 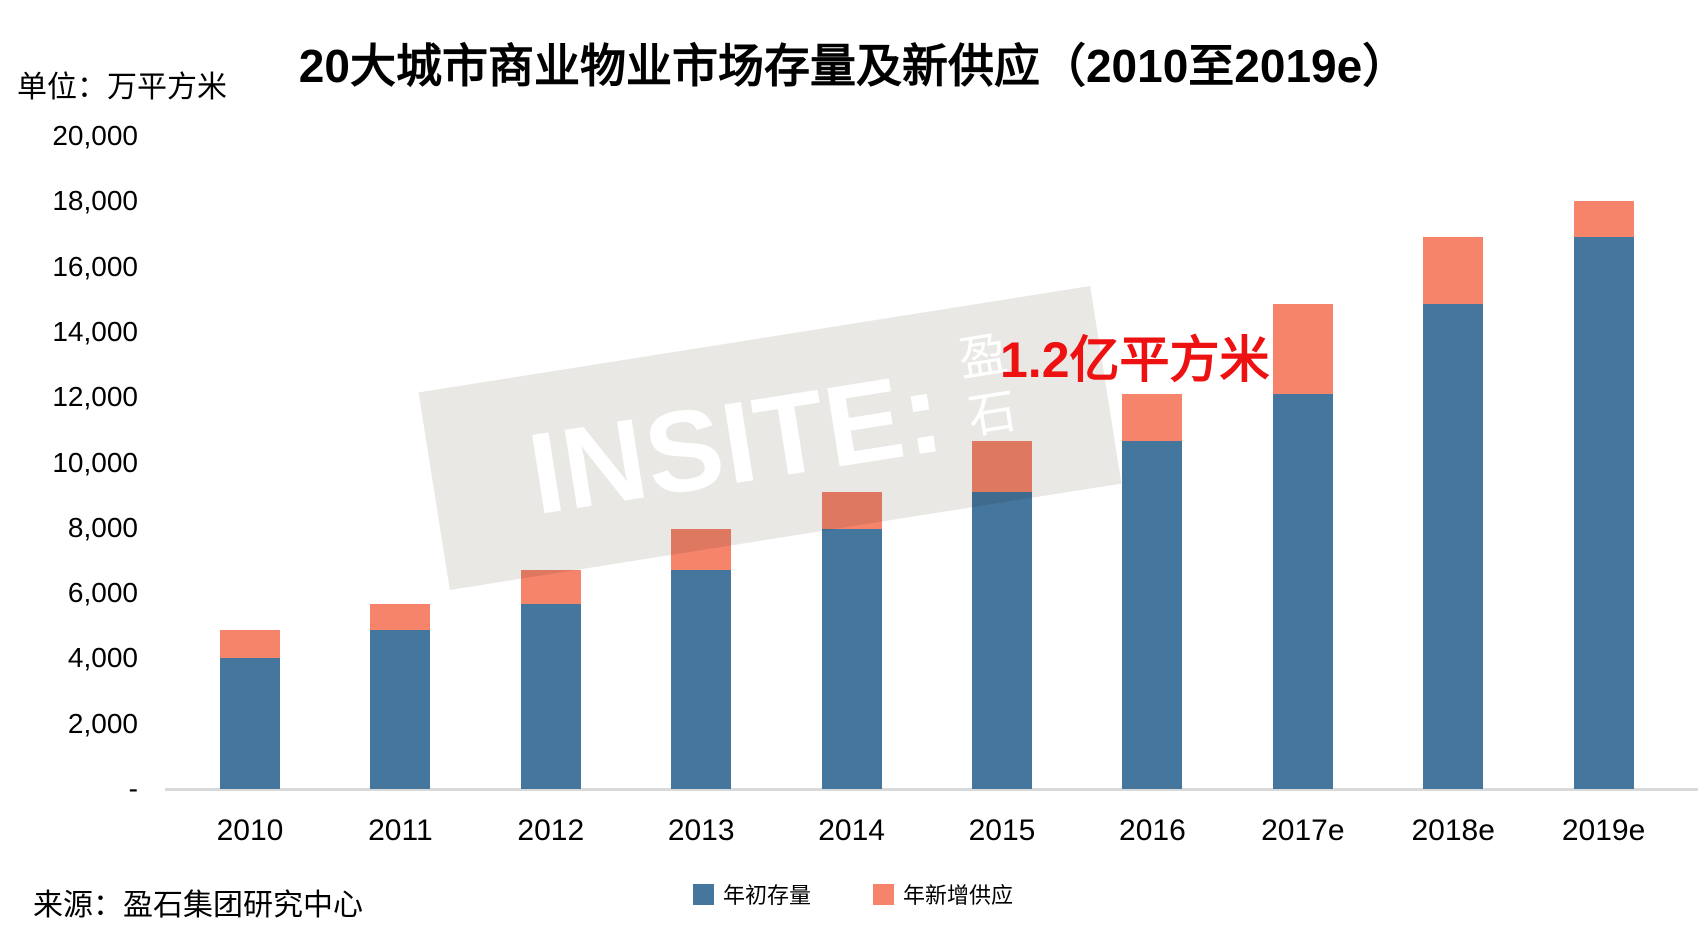 What do you see at coordinates (1603, 219) in the screenshot?
I see `bar-segment-new-supply-2019e` at bounding box center [1603, 219].